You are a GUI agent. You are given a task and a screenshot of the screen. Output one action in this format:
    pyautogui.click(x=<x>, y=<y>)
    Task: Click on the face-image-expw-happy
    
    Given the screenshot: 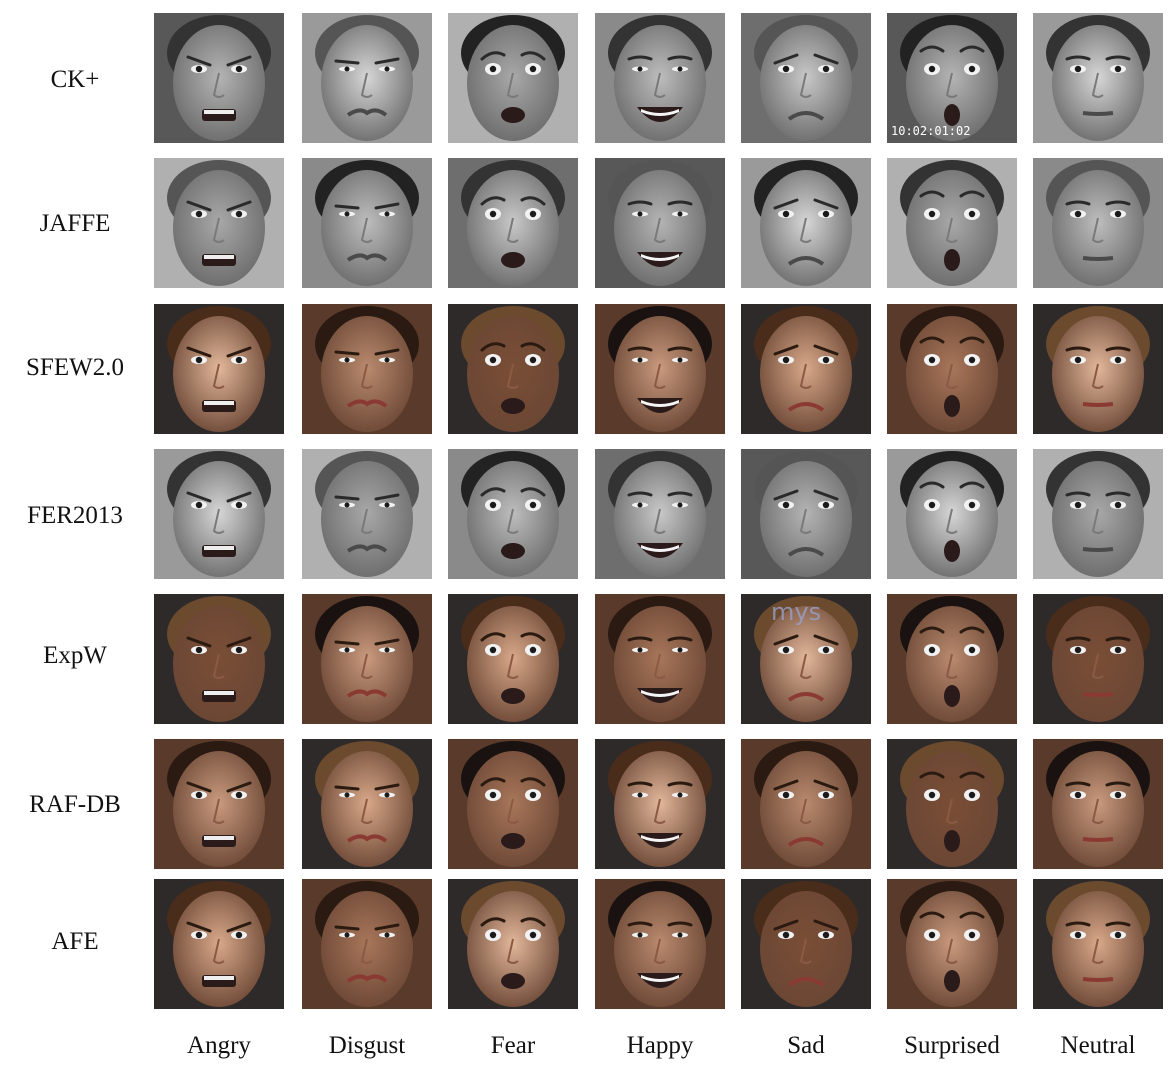 What is the action you would take?
    pyautogui.click(x=660, y=659)
    